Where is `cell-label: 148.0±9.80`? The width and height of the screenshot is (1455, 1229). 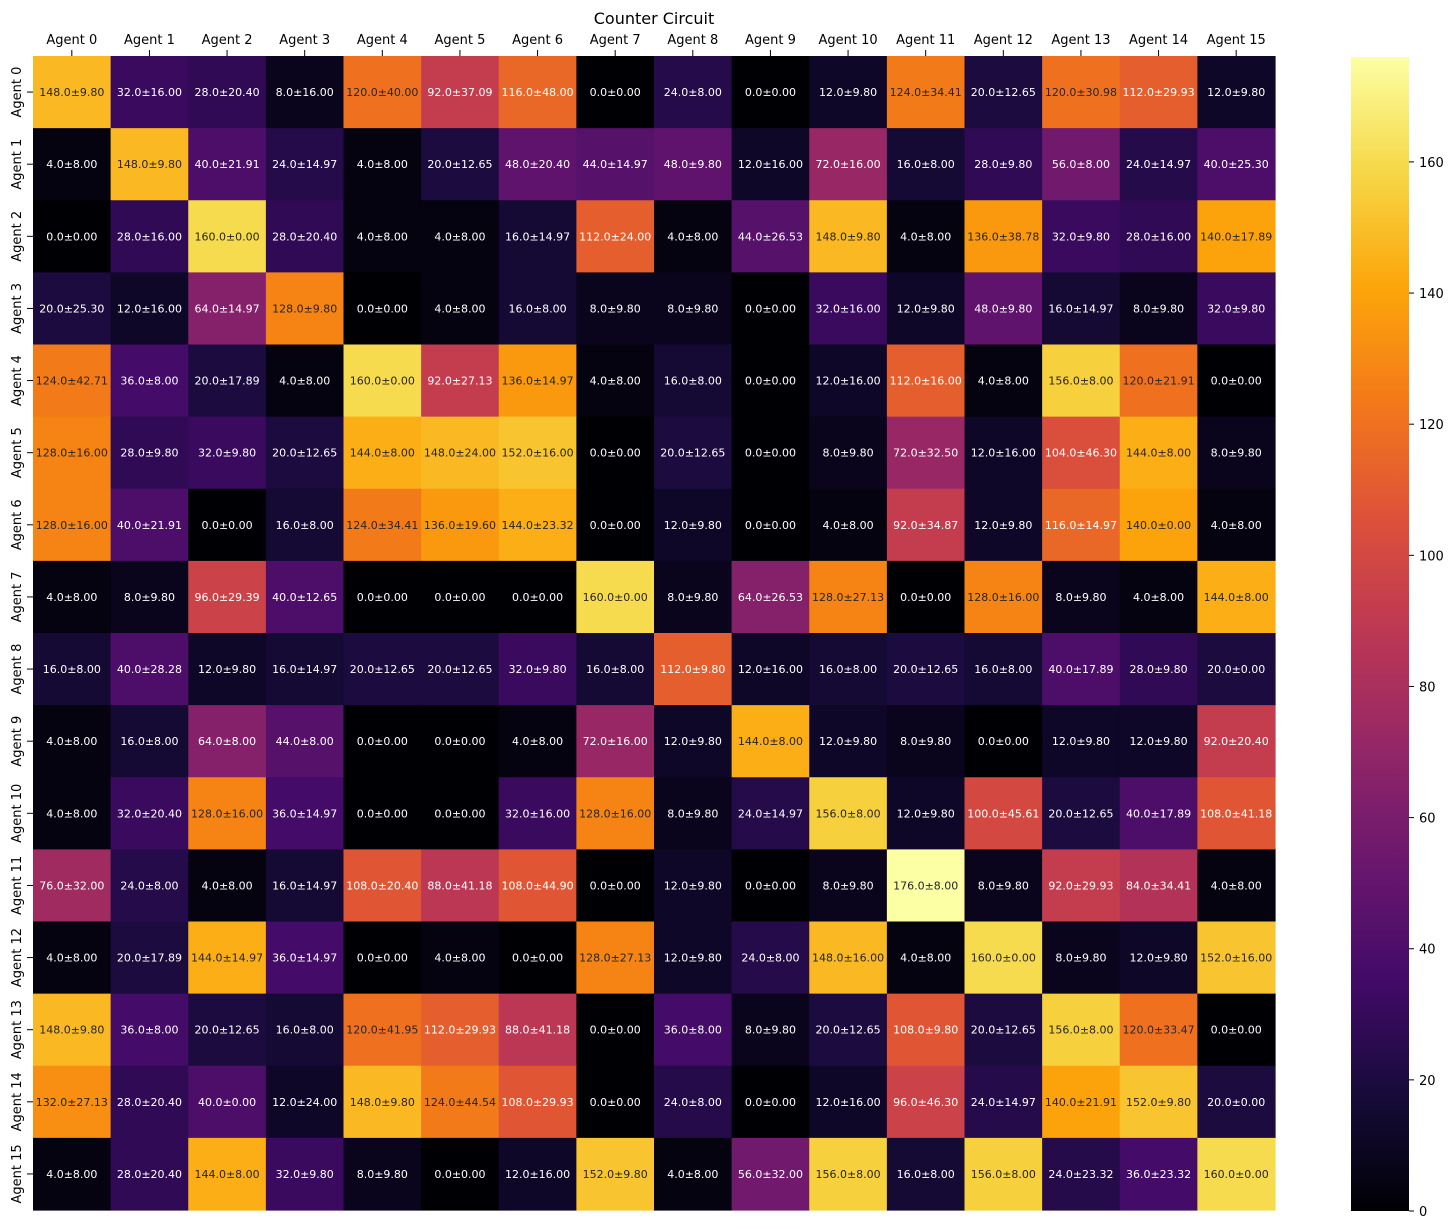
cell-label: 148.0±9.80 is located at coordinates (382, 1102).